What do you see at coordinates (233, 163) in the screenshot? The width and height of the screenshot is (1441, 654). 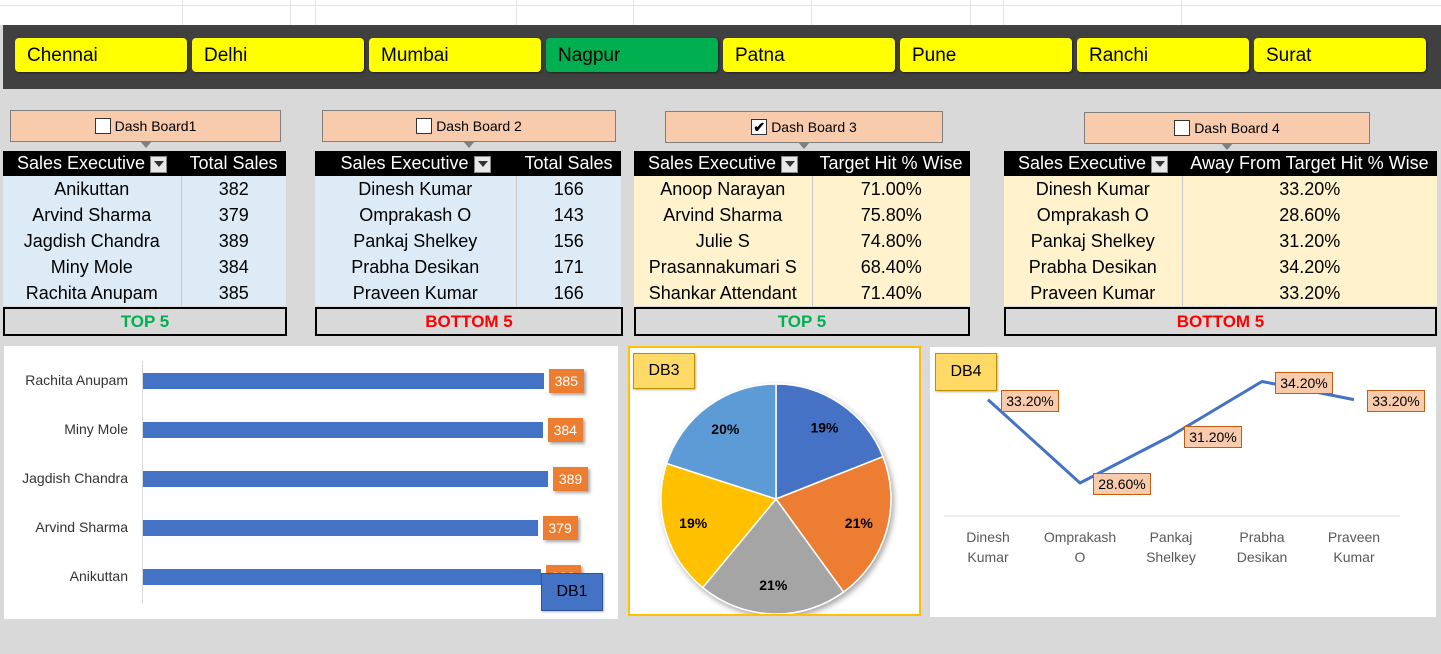 I see `header-value: Total Sales` at bounding box center [233, 163].